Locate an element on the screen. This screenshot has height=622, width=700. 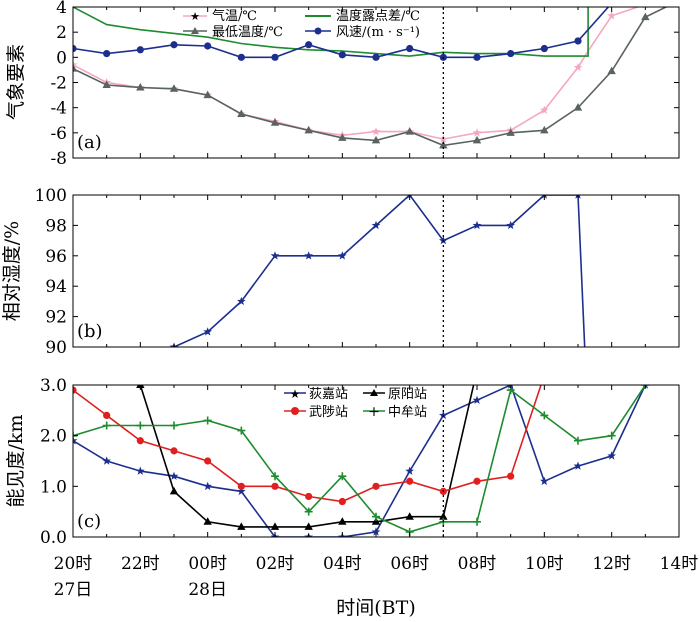
y-tick-label: 3.0 is located at coordinates (53, 386).